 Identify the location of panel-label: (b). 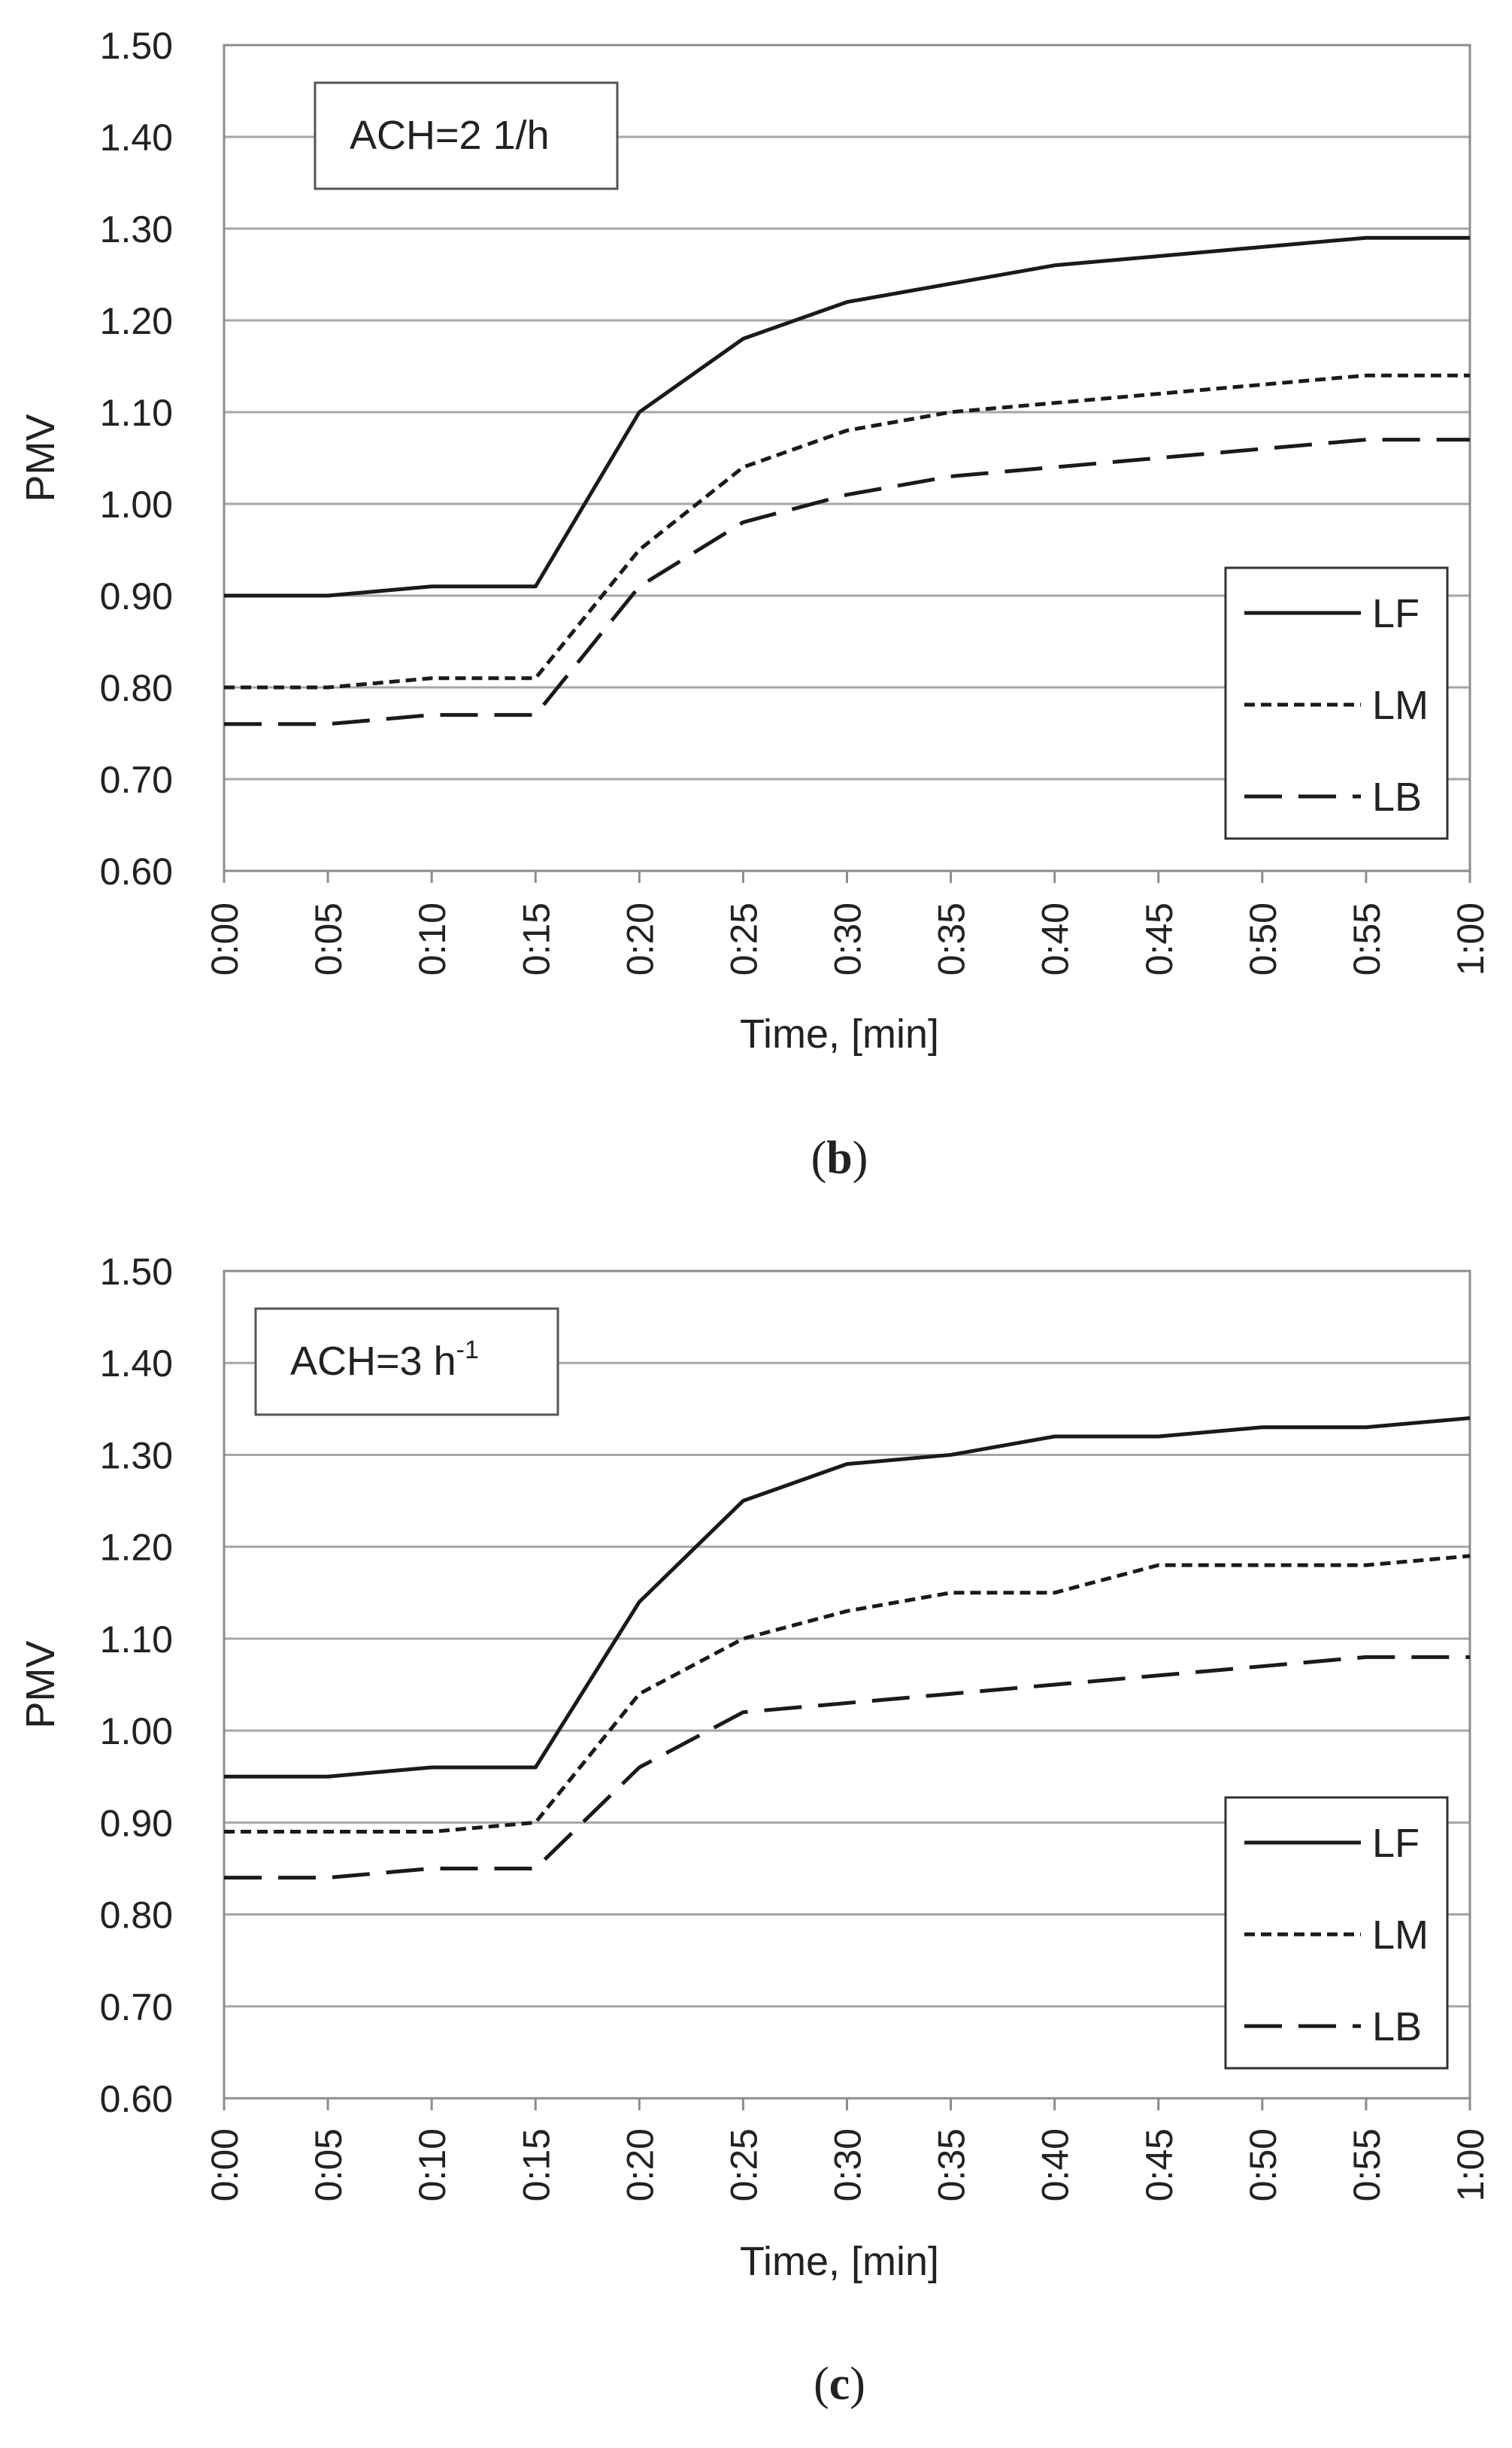
(839, 1158).